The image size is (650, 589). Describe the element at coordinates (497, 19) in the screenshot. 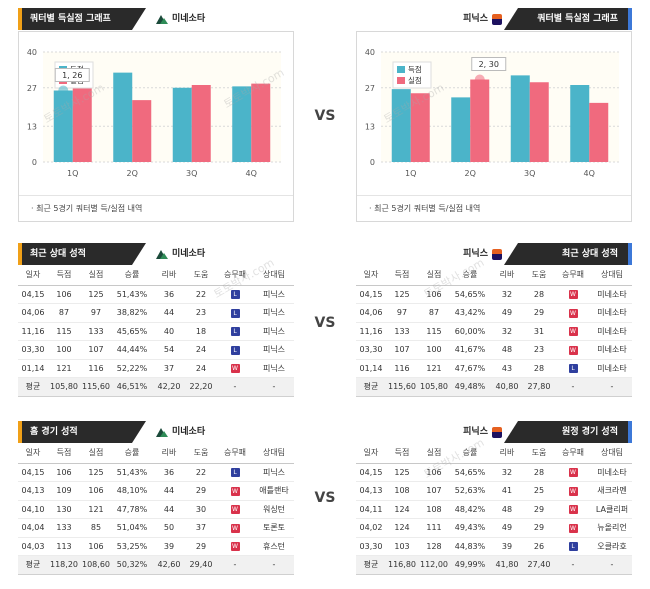

I see `phoenix-logo-icon` at that location.